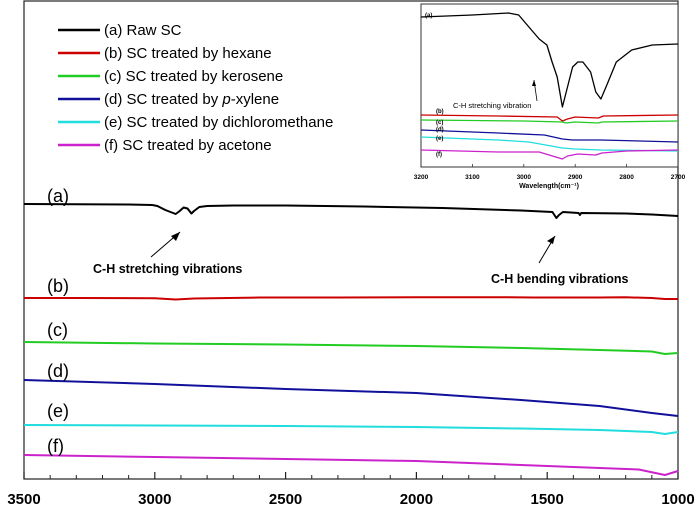 Image resolution: width=700 pixels, height=511 pixels. What do you see at coordinates (58, 411) in the screenshot?
I see `curve-label-e: (e)` at bounding box center [58, 411].